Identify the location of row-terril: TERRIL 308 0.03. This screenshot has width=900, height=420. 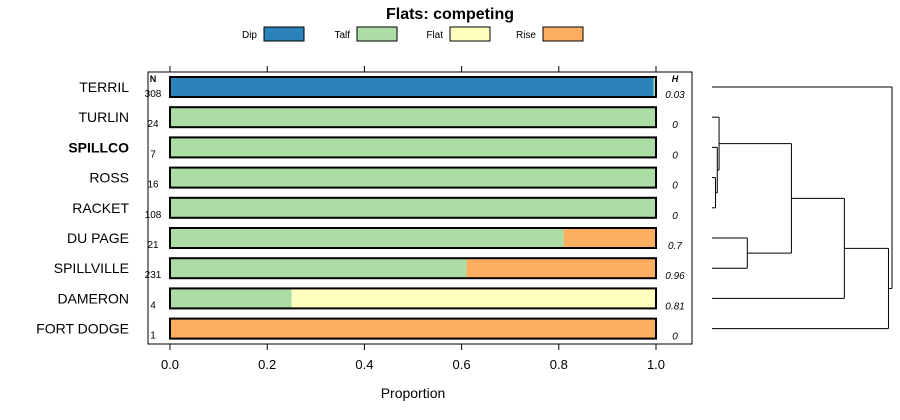
(382, 88).